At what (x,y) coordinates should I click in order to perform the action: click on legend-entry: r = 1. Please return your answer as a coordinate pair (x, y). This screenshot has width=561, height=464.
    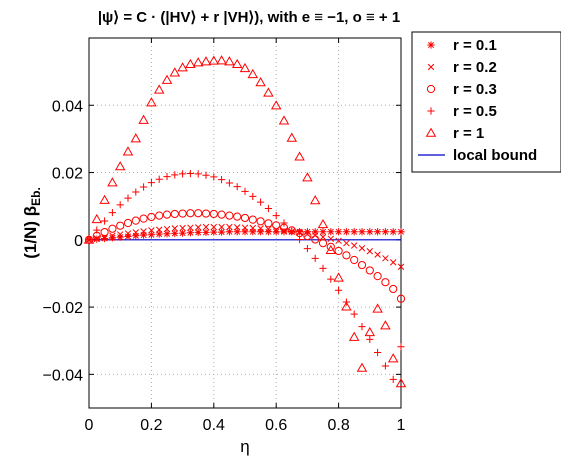
    Looking at the image, I should click on (454, 133).